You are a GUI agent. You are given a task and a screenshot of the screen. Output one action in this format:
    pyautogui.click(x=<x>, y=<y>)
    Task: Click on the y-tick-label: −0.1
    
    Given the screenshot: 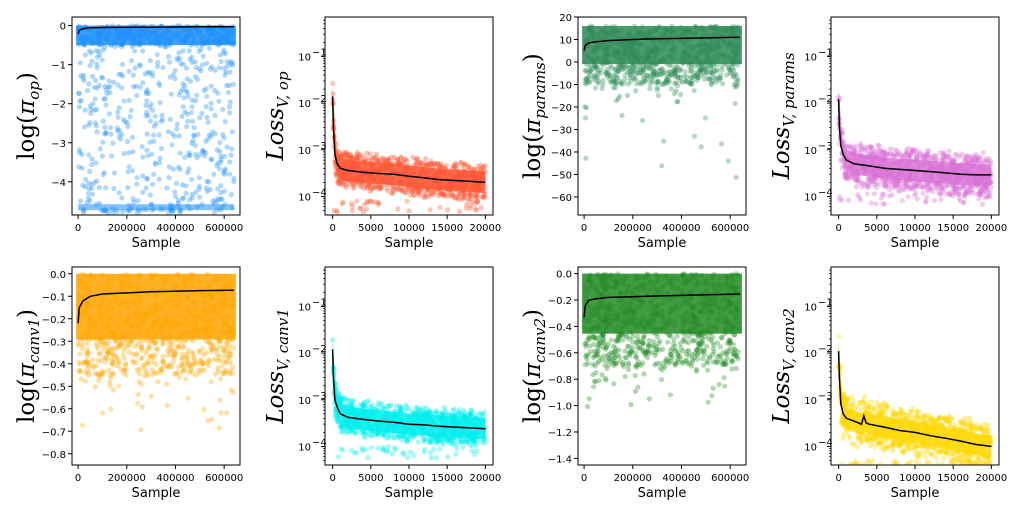 What is the action you would take?
    pyautogui.click(x=54, y=297)
    